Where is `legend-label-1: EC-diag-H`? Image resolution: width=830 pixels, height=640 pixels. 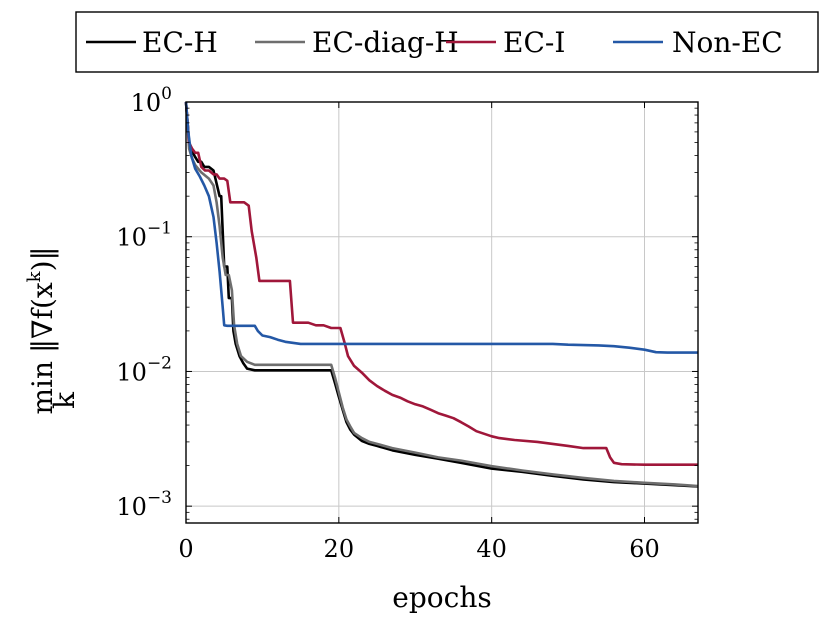
legend-label-1: EC-diag-H is located at coordinates (385, 42).